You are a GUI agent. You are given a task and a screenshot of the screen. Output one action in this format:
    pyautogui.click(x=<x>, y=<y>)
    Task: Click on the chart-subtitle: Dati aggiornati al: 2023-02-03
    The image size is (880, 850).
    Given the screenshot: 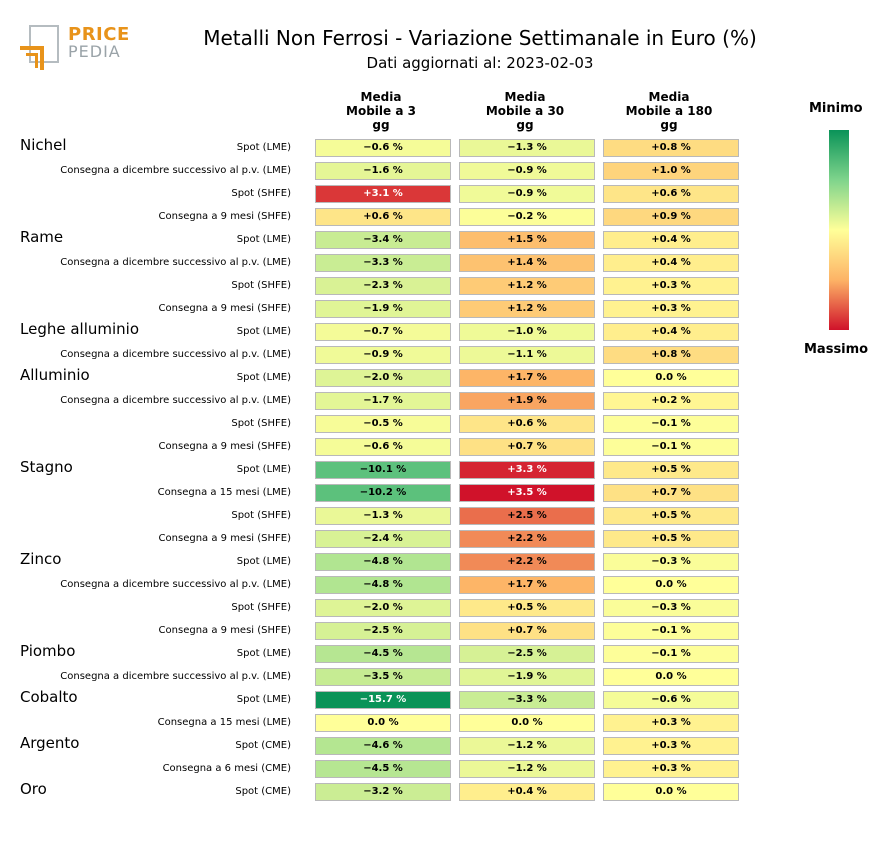 What is the action you would take?
    pyautogui.click(x=480, y=63)
    